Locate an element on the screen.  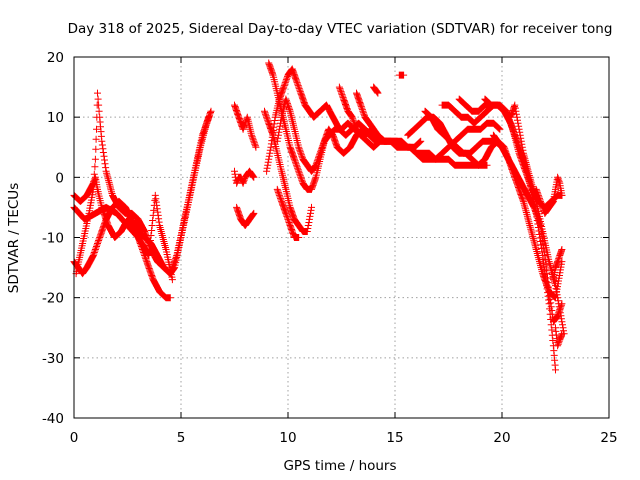
series-track-z is located at coordinates (557, 265).